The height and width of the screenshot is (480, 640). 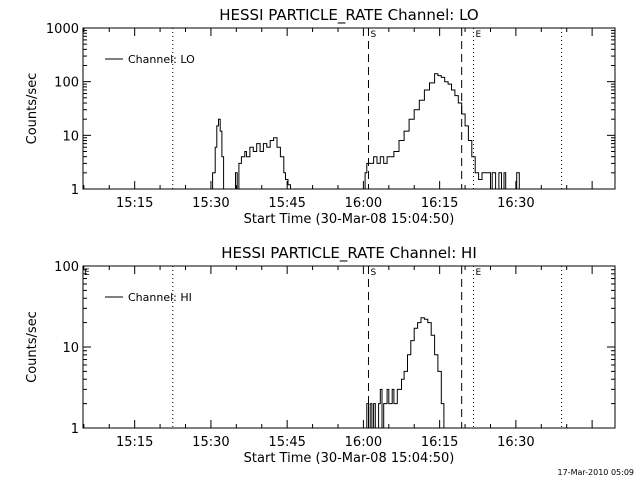 I want to click on legend-entry: Channel: LO, so click(x=161, y=59).